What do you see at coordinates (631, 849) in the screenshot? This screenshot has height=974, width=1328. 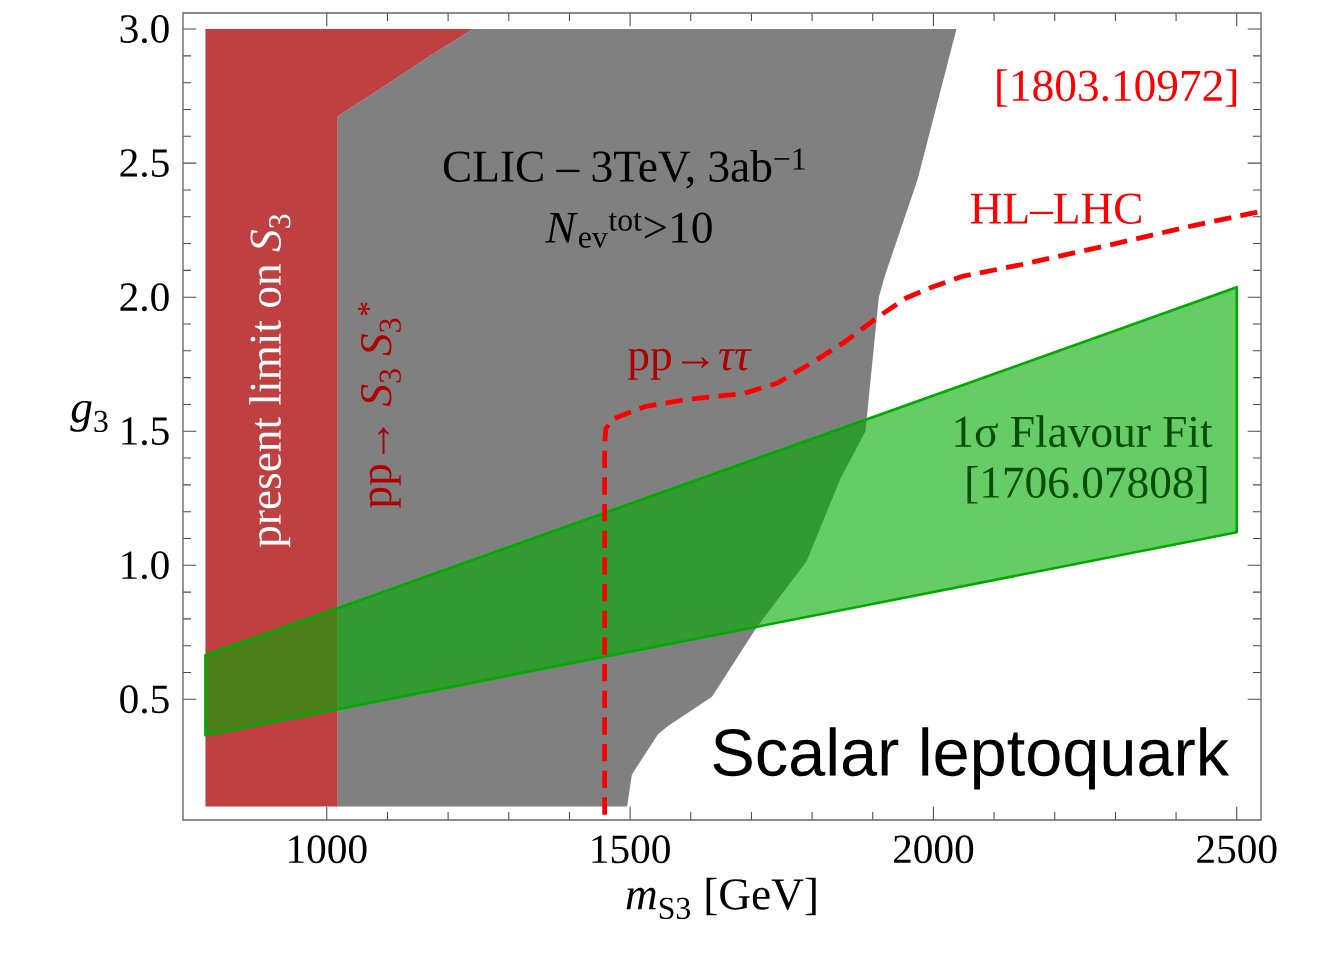 I see `x-tick-label: 1500` at bounding box center [631, 849].